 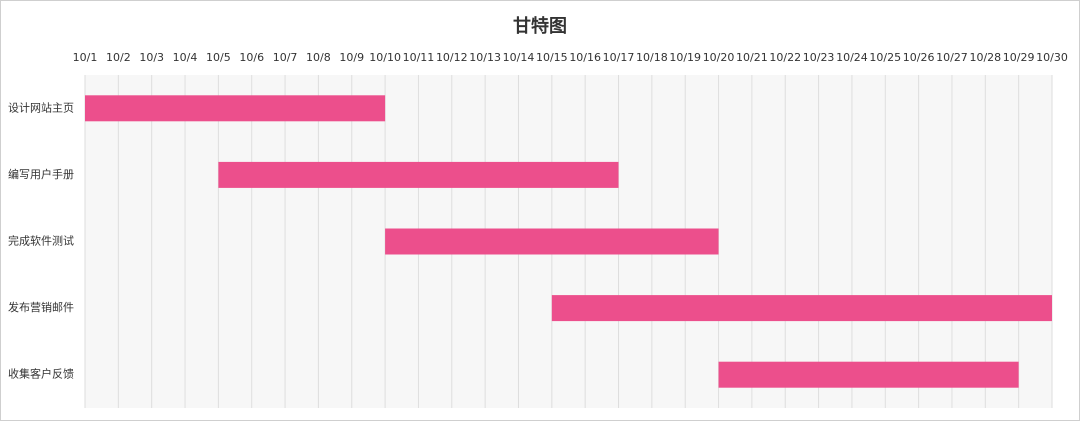 What do you see at coordinates (619, 57) in the screenshot?
I see `x-tick-label: 10/17` at bounding box center [619, 57].